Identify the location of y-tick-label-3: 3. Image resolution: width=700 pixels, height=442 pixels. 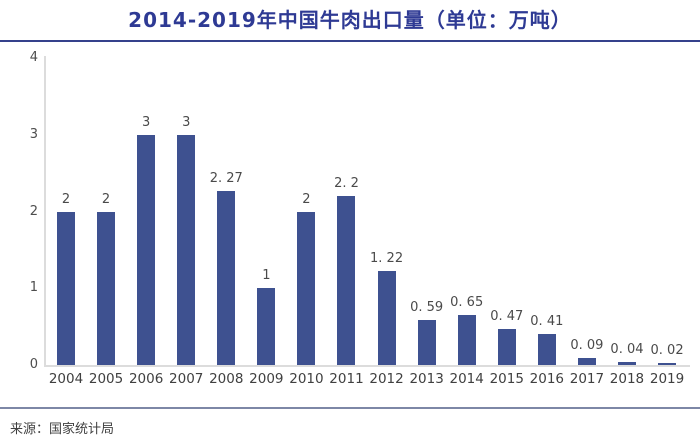
(33, 134).